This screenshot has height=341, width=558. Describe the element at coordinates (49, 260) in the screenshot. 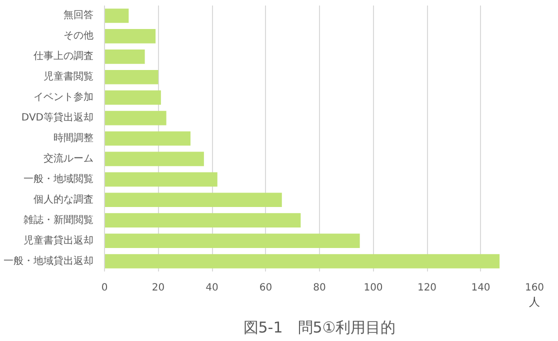

I see `y-tick-label: 一般・地域貸出返却` at that location.